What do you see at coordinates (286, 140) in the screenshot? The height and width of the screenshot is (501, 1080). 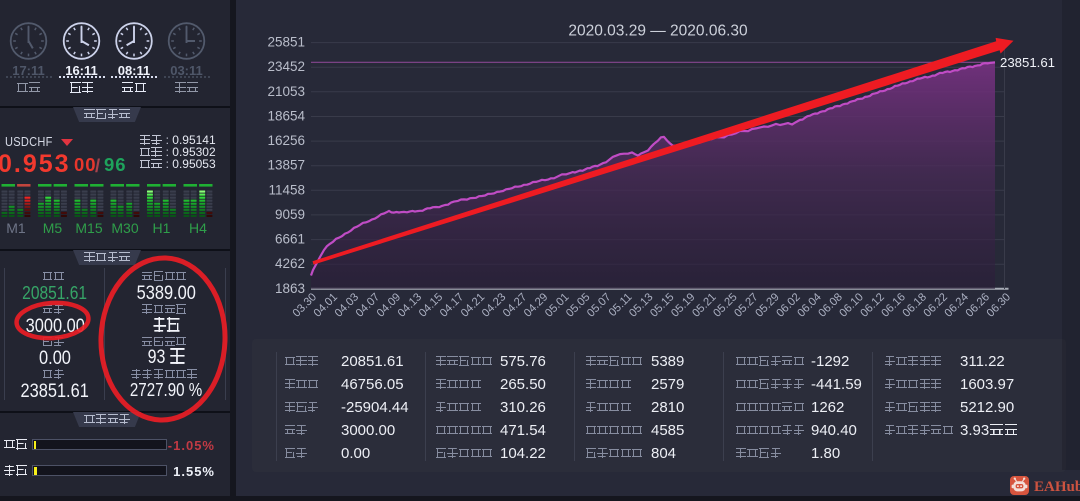 I see `svg-text: 16256` at bounding box center [286, 140].